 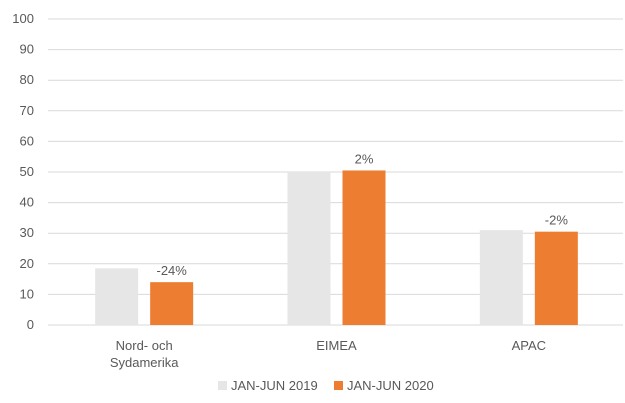 I want to click on legend-label: JAN-JUN 2020, so click(x=390, y=385).